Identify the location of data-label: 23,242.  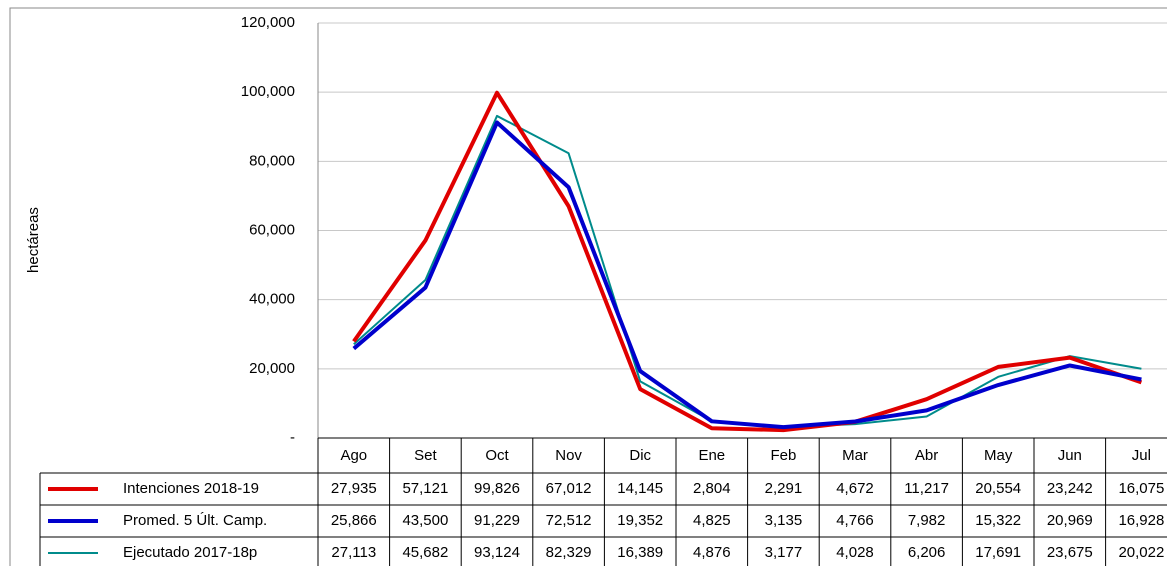
(1070, 488).